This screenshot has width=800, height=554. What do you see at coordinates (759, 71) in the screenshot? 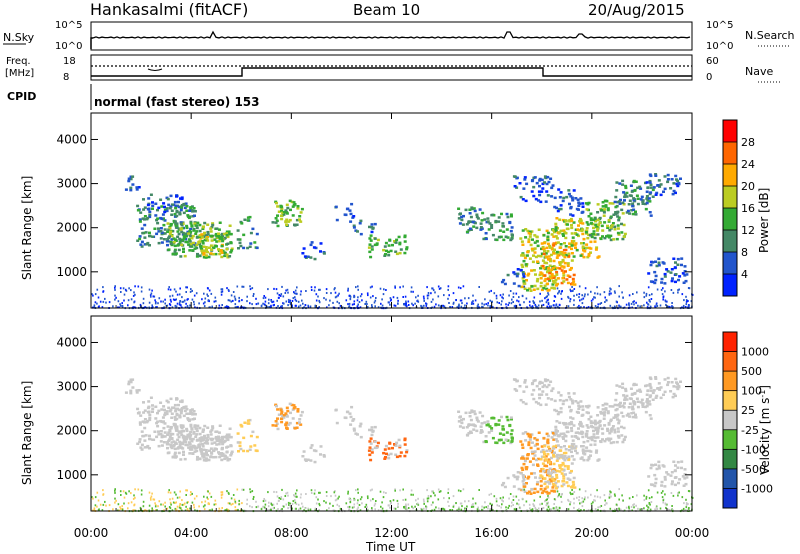
I see `nave-label: Nave` at bounding box center [759, 71].